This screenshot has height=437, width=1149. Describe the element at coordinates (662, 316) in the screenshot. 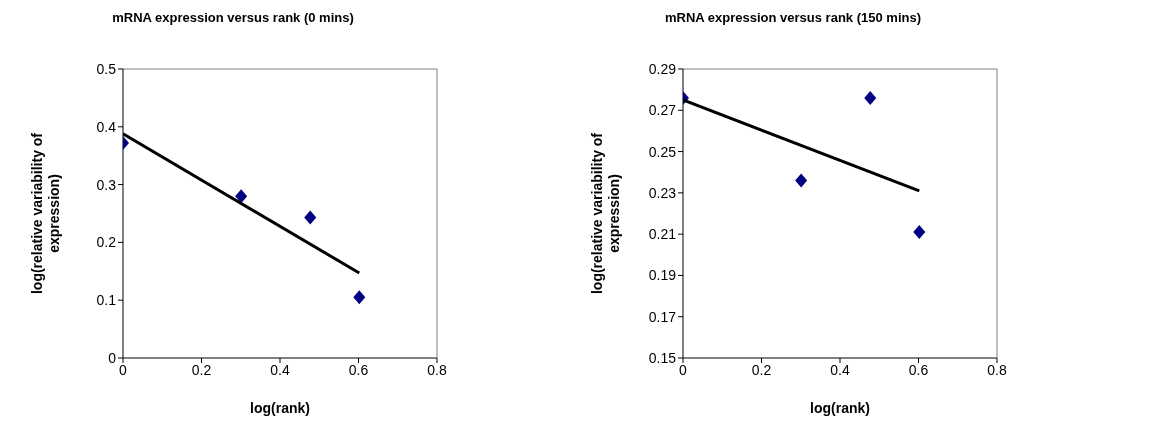

I see `y-tick-label: 0.17` at that location.